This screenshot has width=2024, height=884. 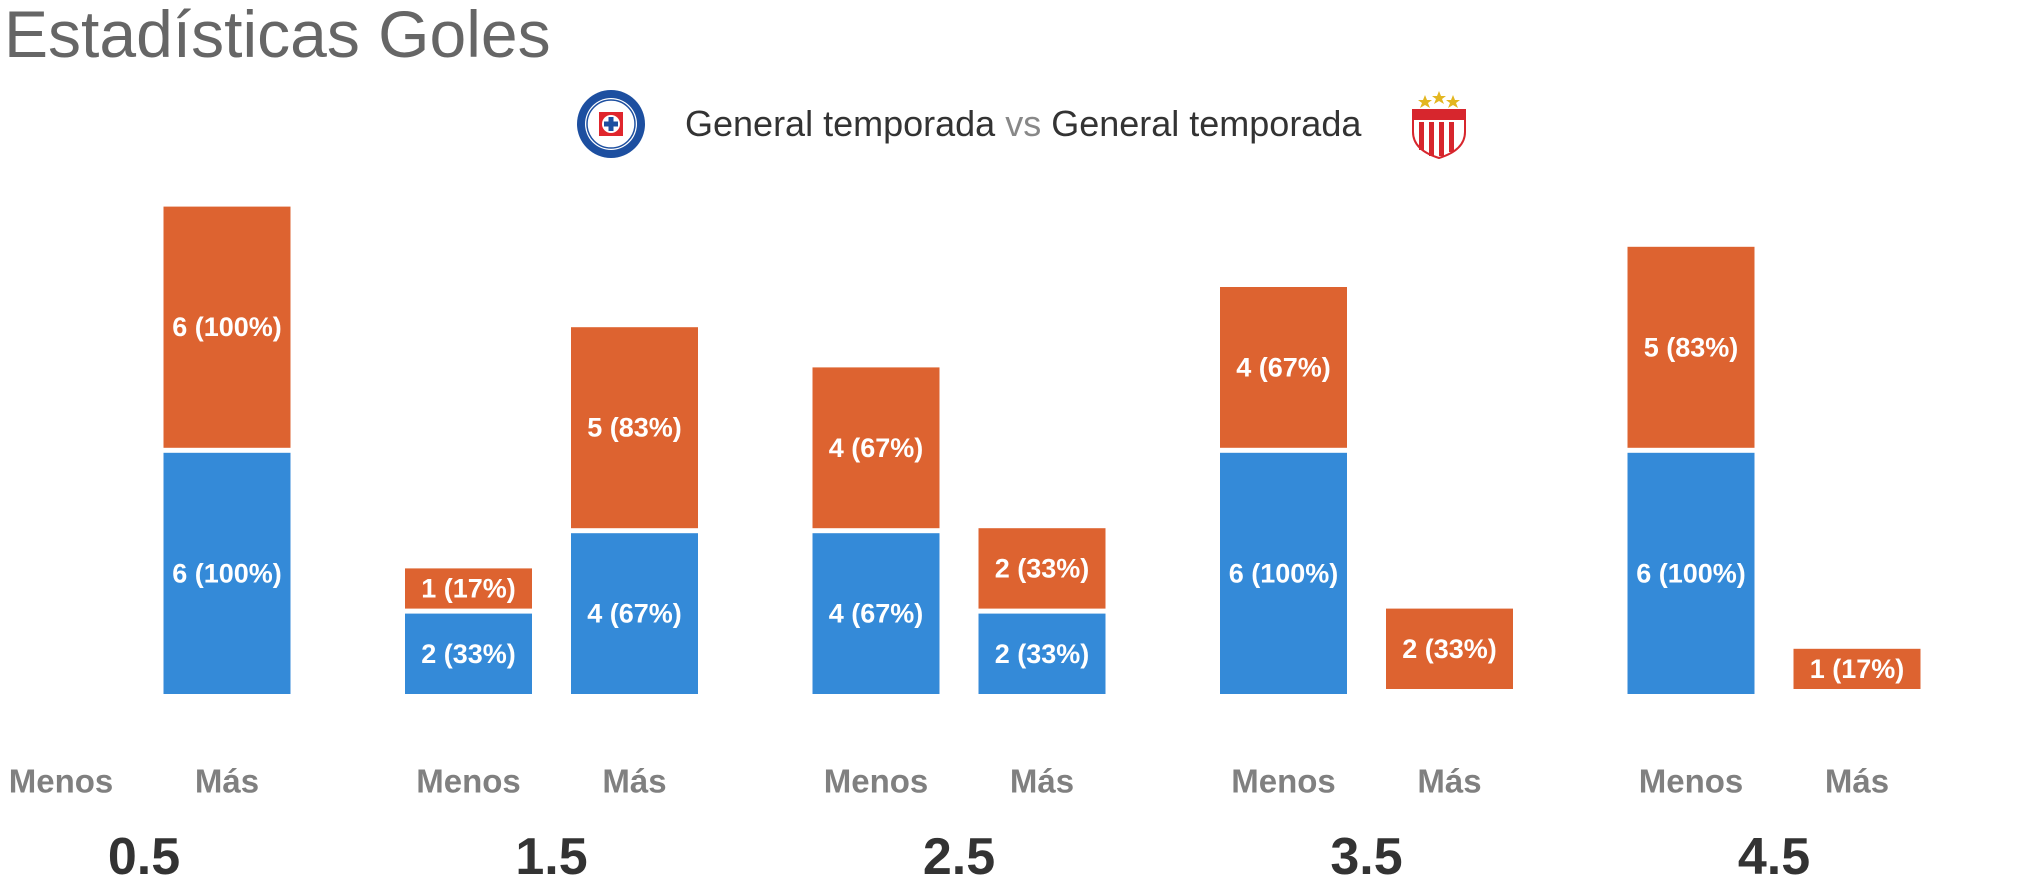 What do you see at coordinates (144, 856) in the screenshot?
I see `goal-line-label: 0.5` at bounding box center [144, 856].